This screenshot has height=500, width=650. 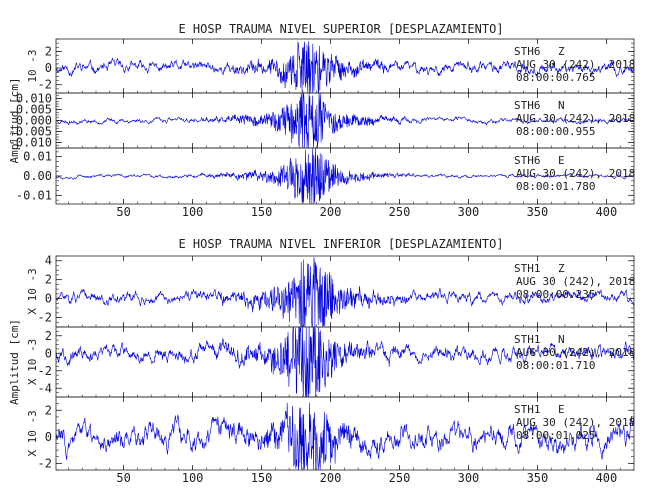 I want to click on y-tick-label: 0.010, so click(x=34, y=99).